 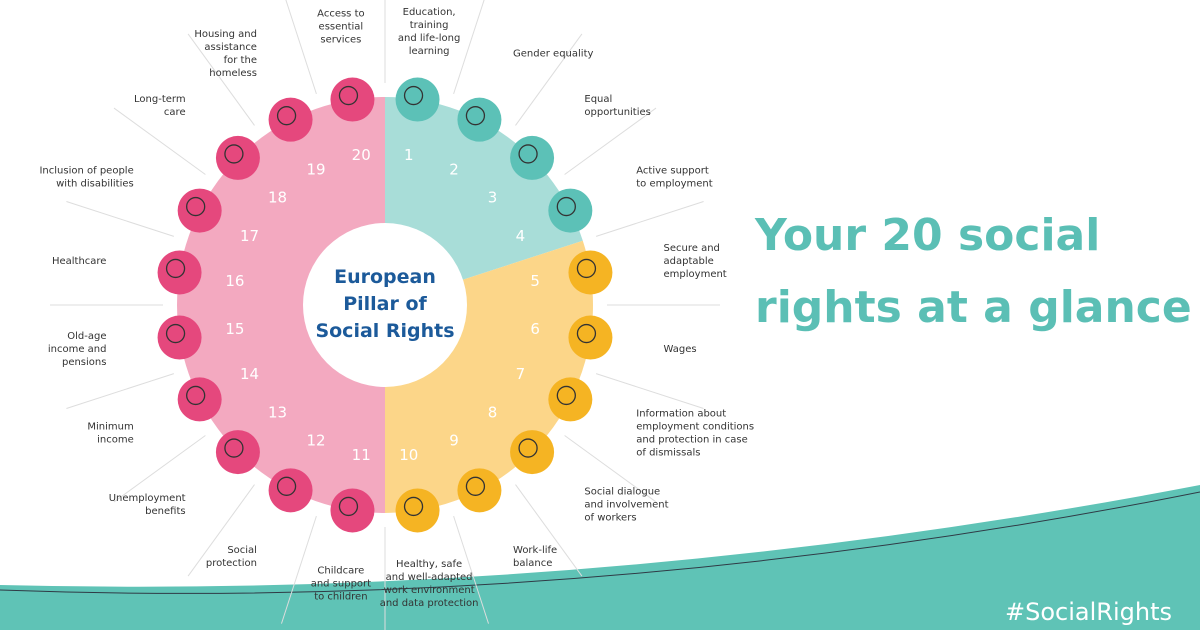 I want to click on label-line: services, so click(x=340, y=39).